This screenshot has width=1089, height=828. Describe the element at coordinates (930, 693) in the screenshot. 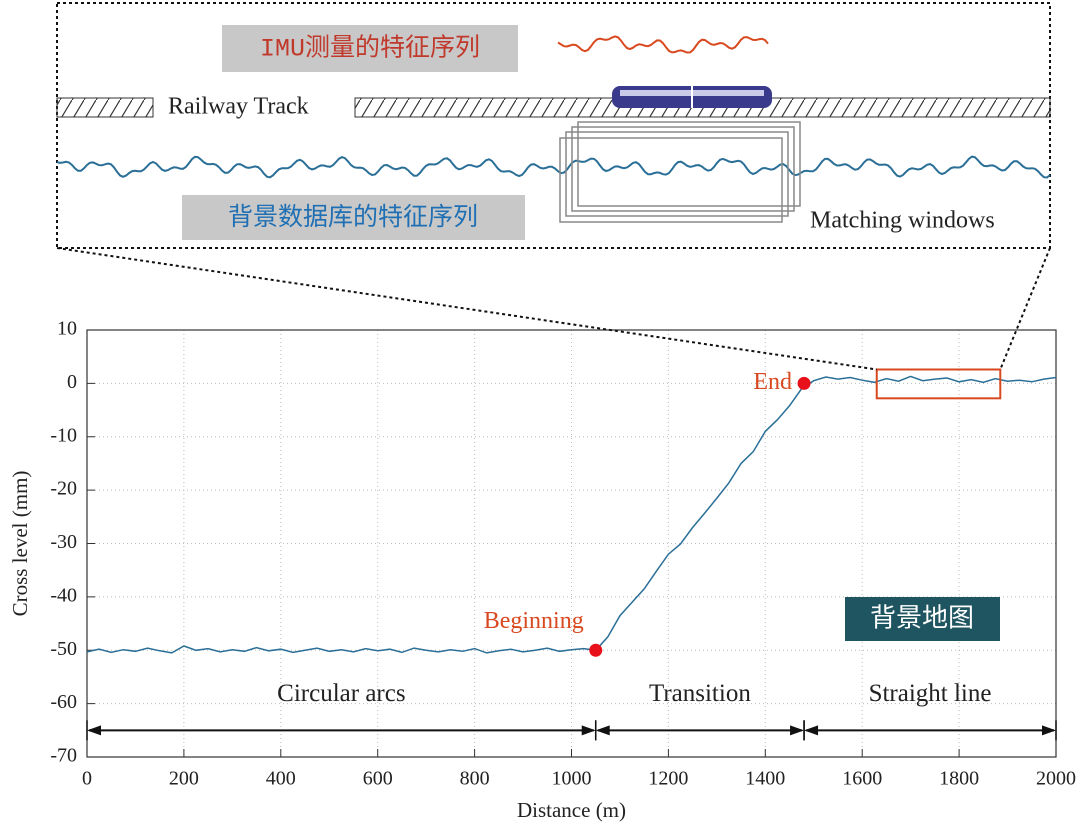

I see `segment-label: Straight line` at that location.